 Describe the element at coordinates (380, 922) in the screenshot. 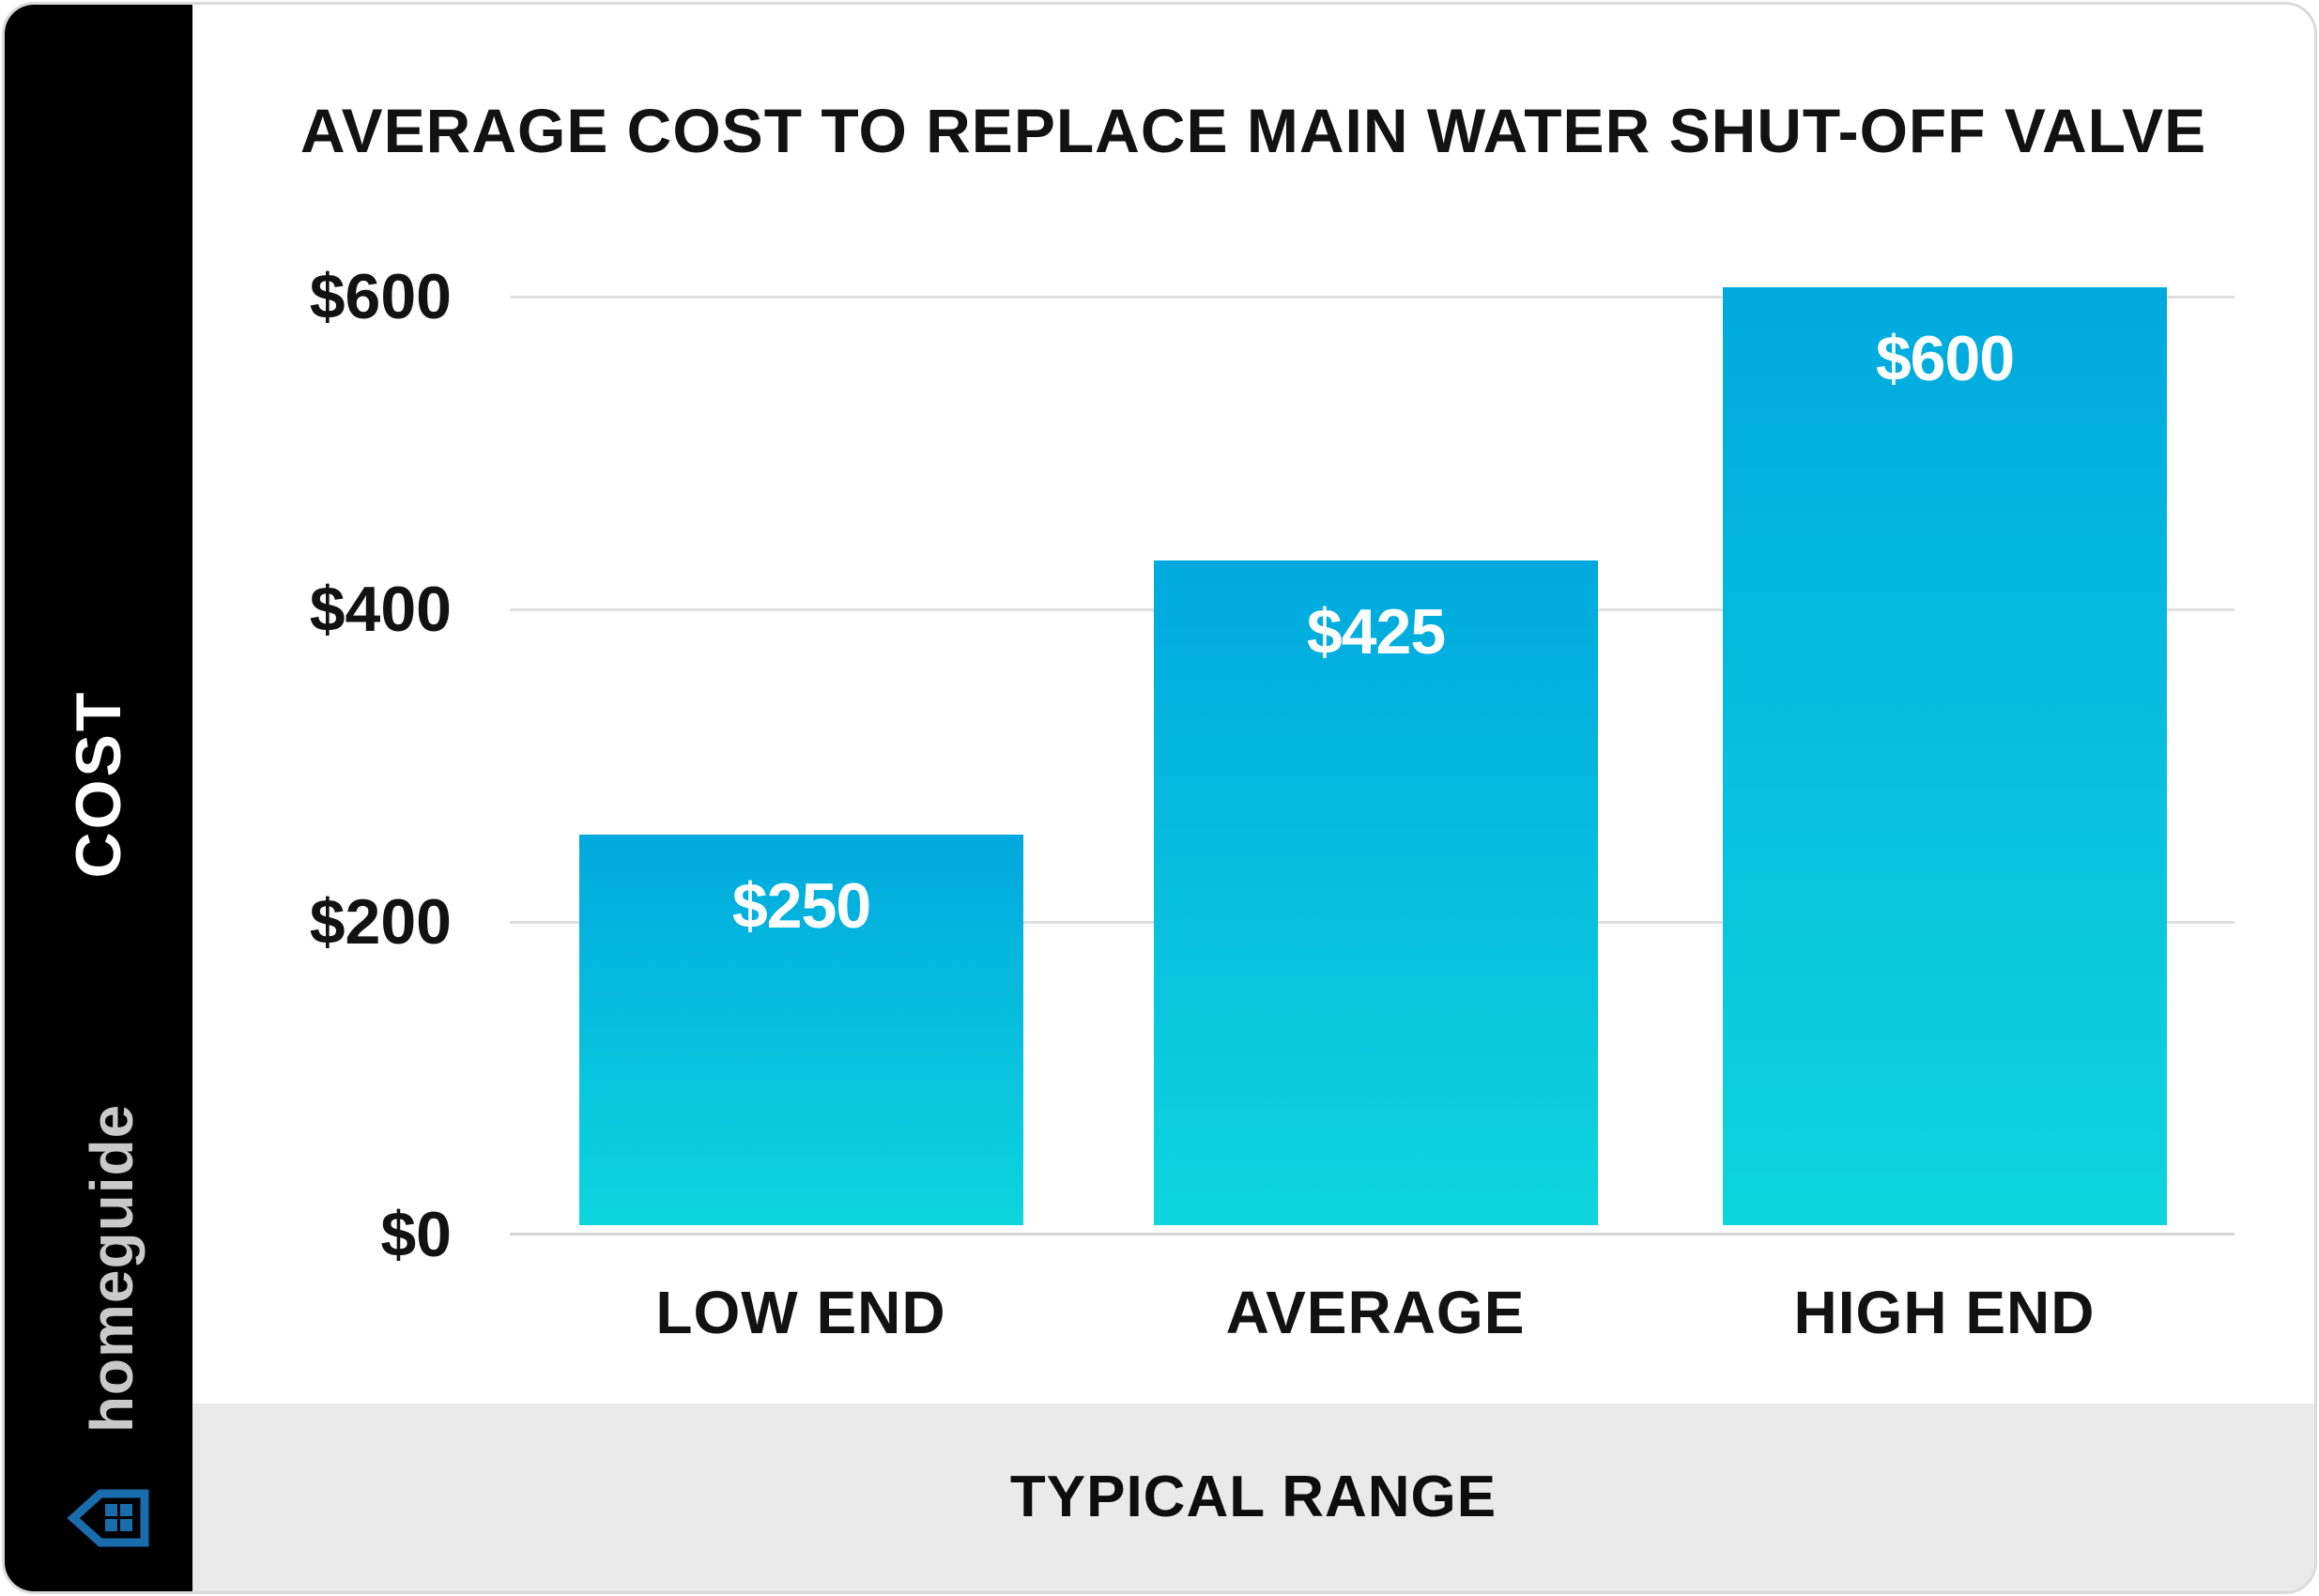

I see `y-tick-label-200: $200` at that location.